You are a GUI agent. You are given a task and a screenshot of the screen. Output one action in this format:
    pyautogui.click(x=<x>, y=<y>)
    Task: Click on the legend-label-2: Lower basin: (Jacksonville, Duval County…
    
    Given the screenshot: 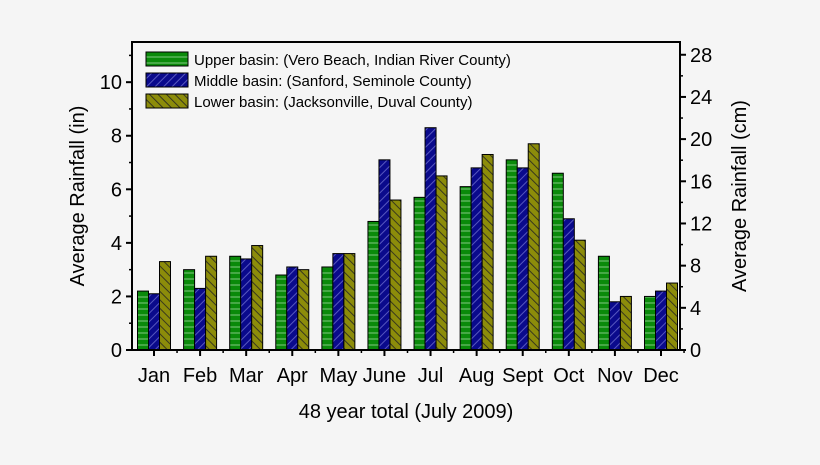 What is the action you would take?
    pyautogui.click(x=333, y=102)
    